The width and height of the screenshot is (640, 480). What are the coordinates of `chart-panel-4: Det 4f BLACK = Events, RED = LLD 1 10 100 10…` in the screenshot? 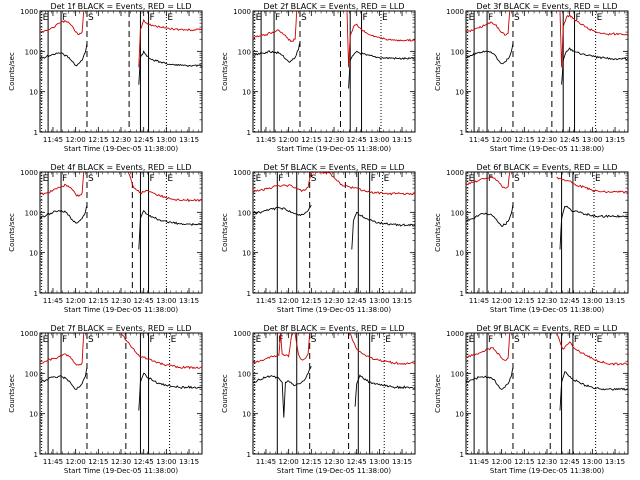 It's located at (105, 238).